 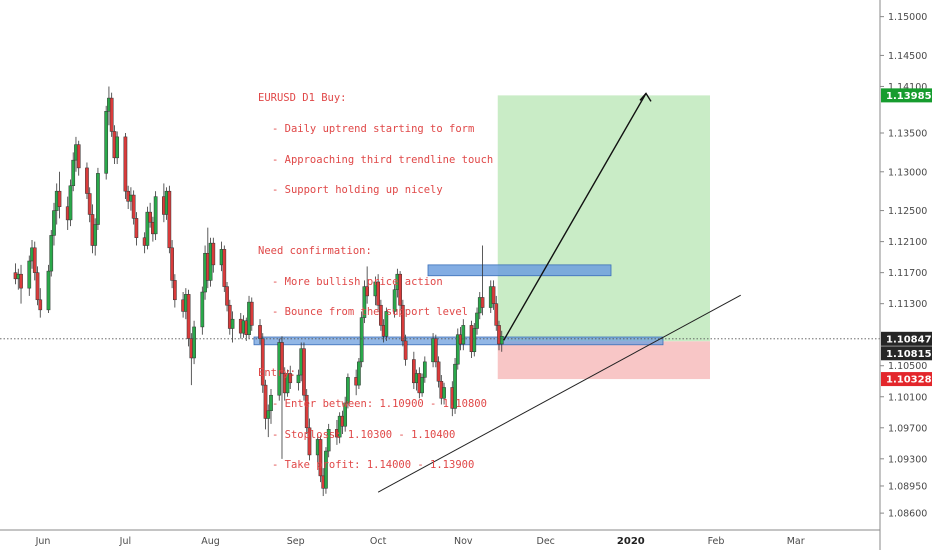 What do you see at coordinates (907, 211) in the screenshot?
I see `y-tick-label: 1.12500` at bounding box center [907, 211].